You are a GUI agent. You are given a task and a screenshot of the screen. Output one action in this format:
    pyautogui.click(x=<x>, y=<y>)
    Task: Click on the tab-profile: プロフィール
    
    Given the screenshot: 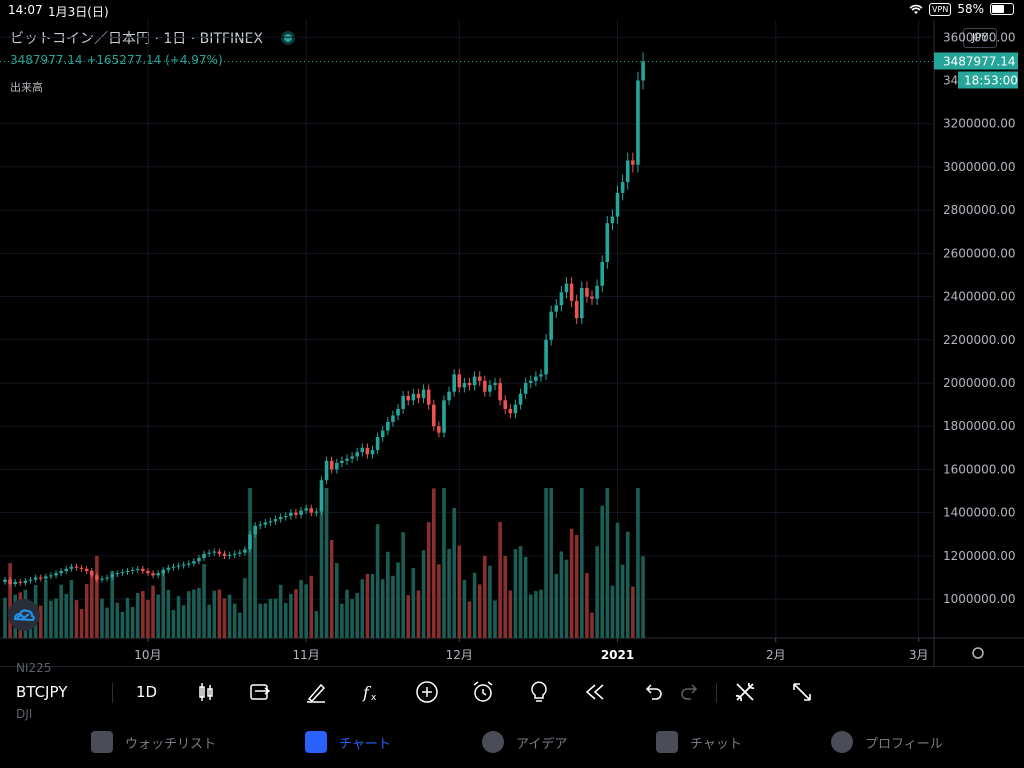 What is the action you would take?
    pyautogui.click(x=887, y=742)
    